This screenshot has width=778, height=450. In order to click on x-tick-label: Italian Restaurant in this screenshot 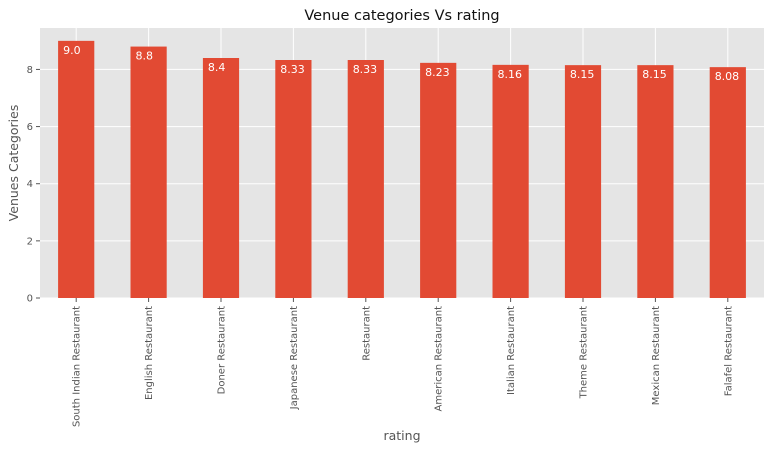, I will do `click(511, 350)`.